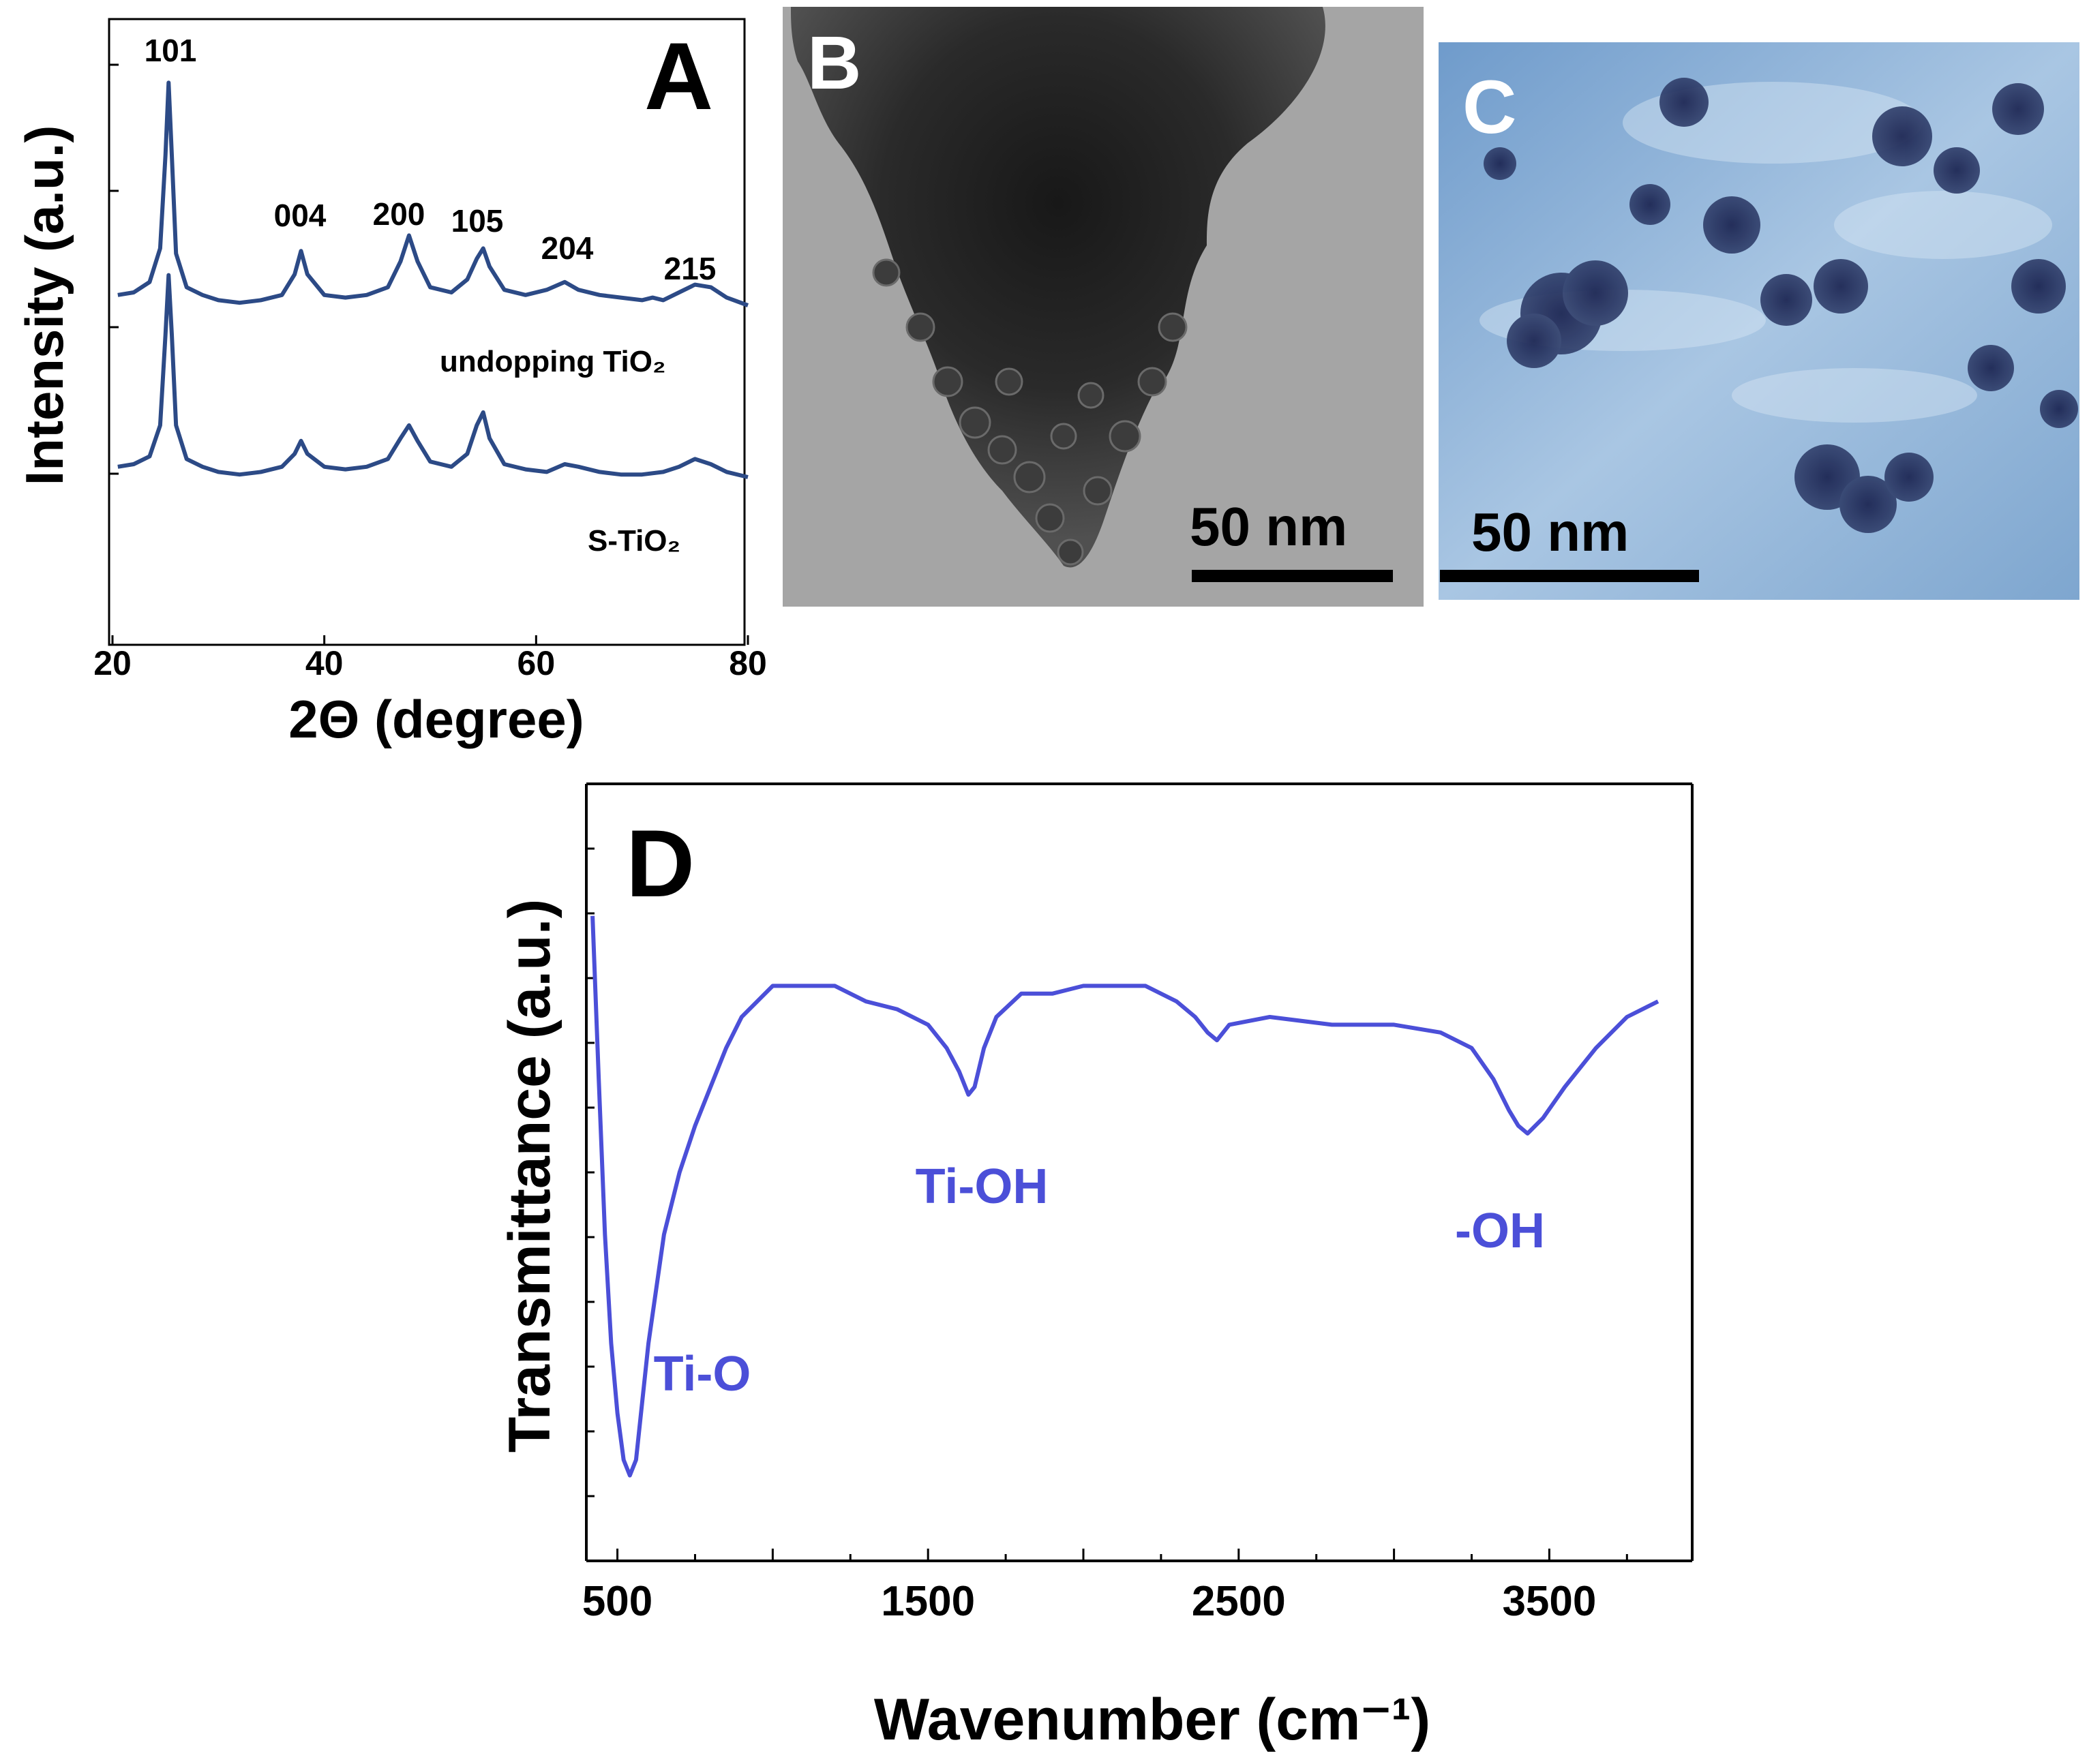 The width and height of the screenshot is (2089, 1764). I want to click on panel-c-scale-bar, so click(1569, 576).